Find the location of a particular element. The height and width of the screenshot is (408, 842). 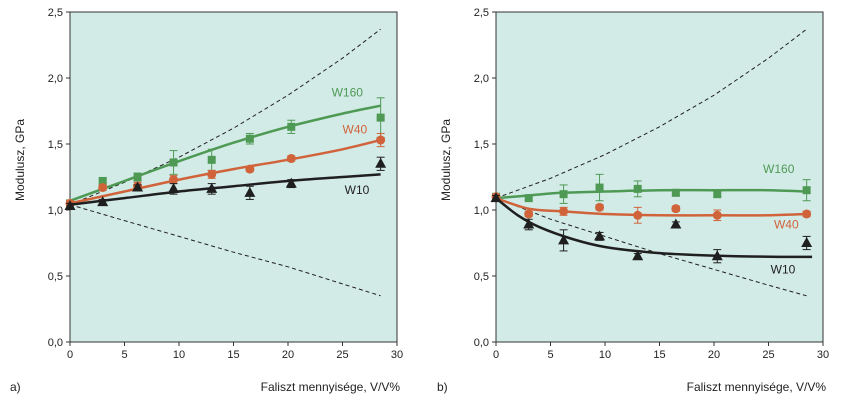

x-tick-label-a: 20 is located at coordinates (288, 355).